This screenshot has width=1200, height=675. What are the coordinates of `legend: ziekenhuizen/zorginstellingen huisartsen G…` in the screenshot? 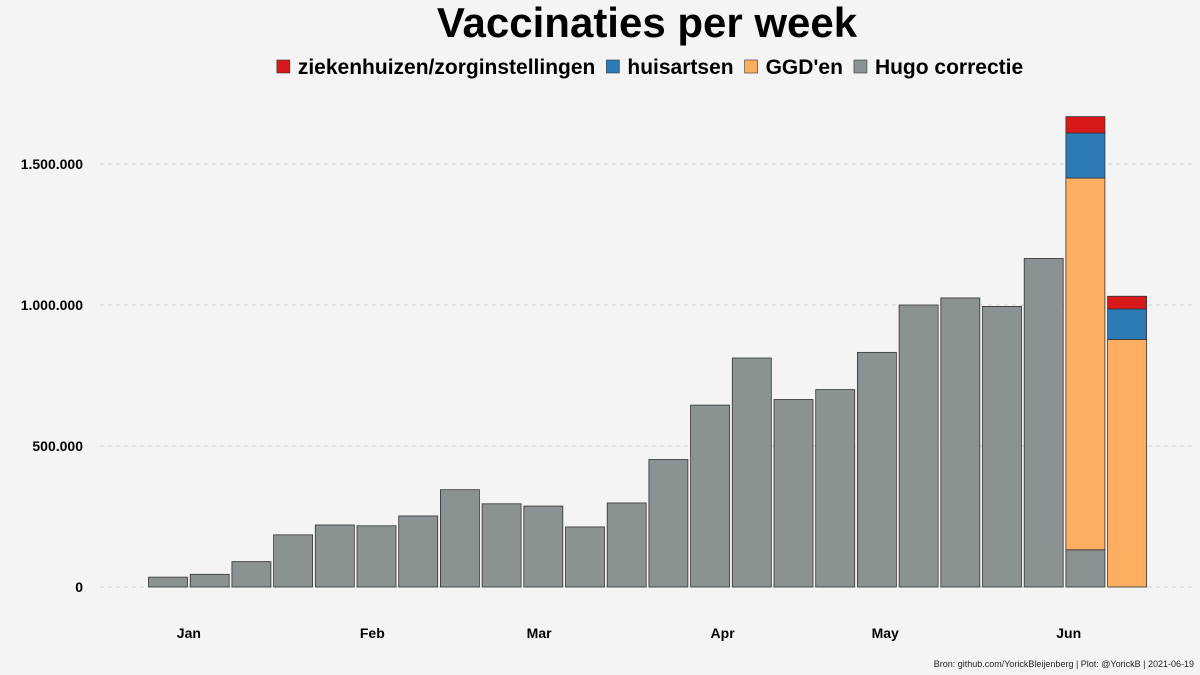 It's located at (649, 67).